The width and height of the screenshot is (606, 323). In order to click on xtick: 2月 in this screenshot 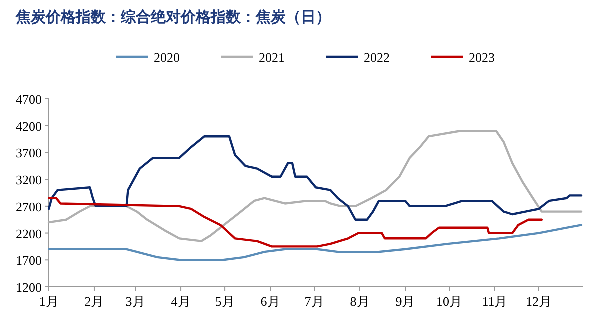, I will do `click(94, 301)`.